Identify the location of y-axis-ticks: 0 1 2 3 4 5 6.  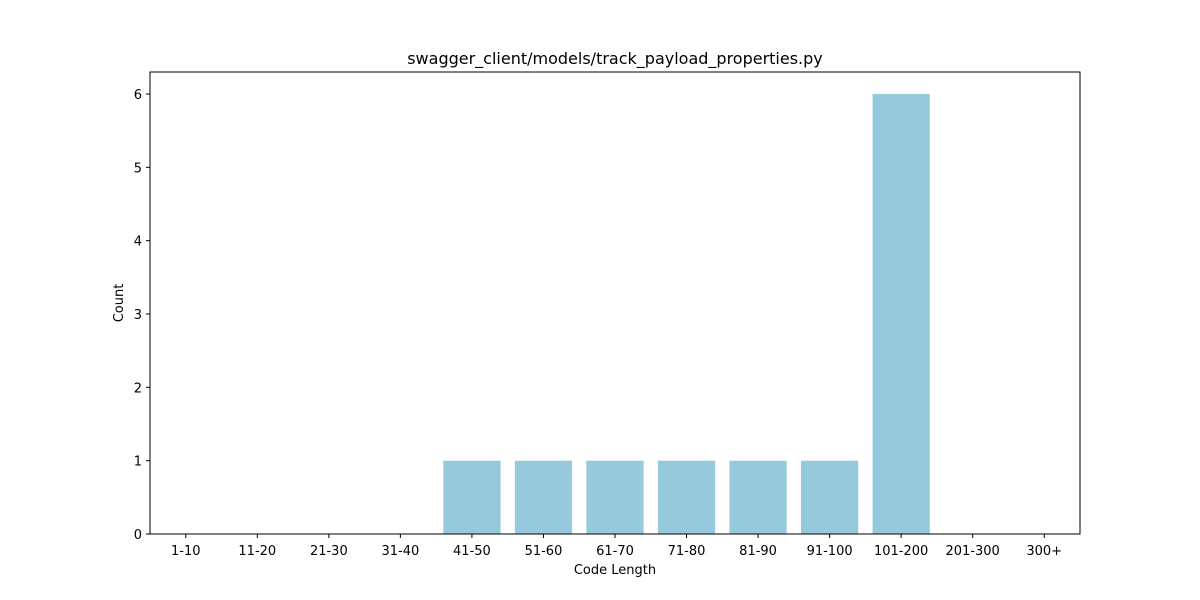
(142, 315).